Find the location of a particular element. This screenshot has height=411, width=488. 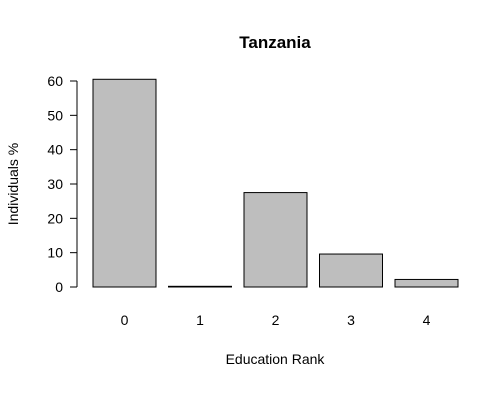

x-axis-label: Education Rank is located at coordinates (276, 359).